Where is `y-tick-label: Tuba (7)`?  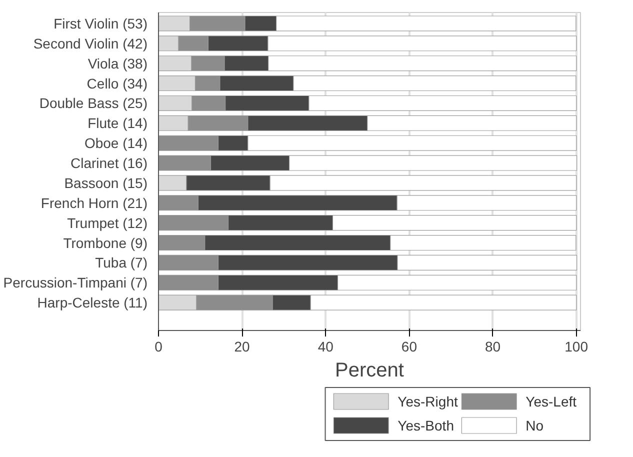
y-tick-label: Tuba (7) is located at coordinates (121, 262).